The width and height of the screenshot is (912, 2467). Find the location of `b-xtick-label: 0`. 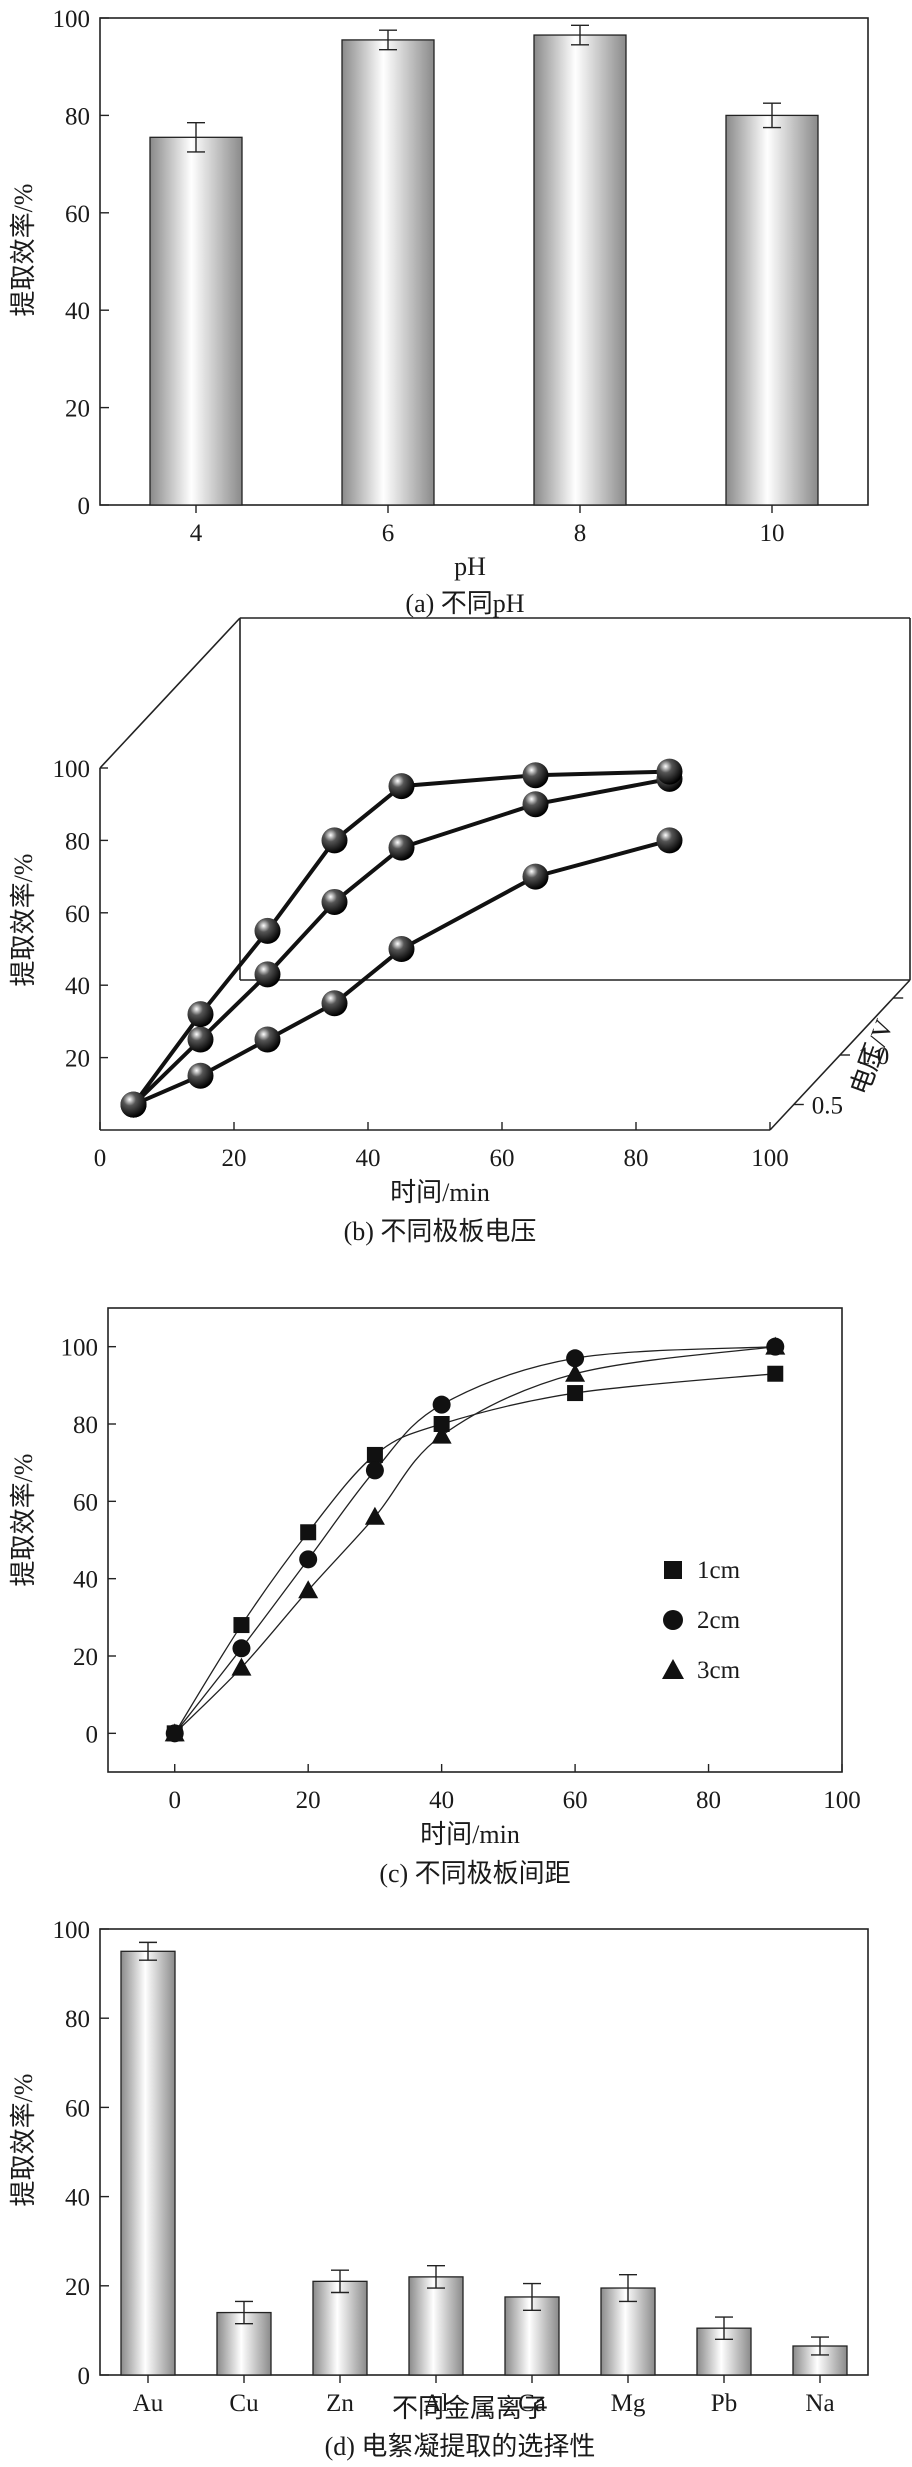

b-xtick-label: 0 is located at coordinates (100, 1158).